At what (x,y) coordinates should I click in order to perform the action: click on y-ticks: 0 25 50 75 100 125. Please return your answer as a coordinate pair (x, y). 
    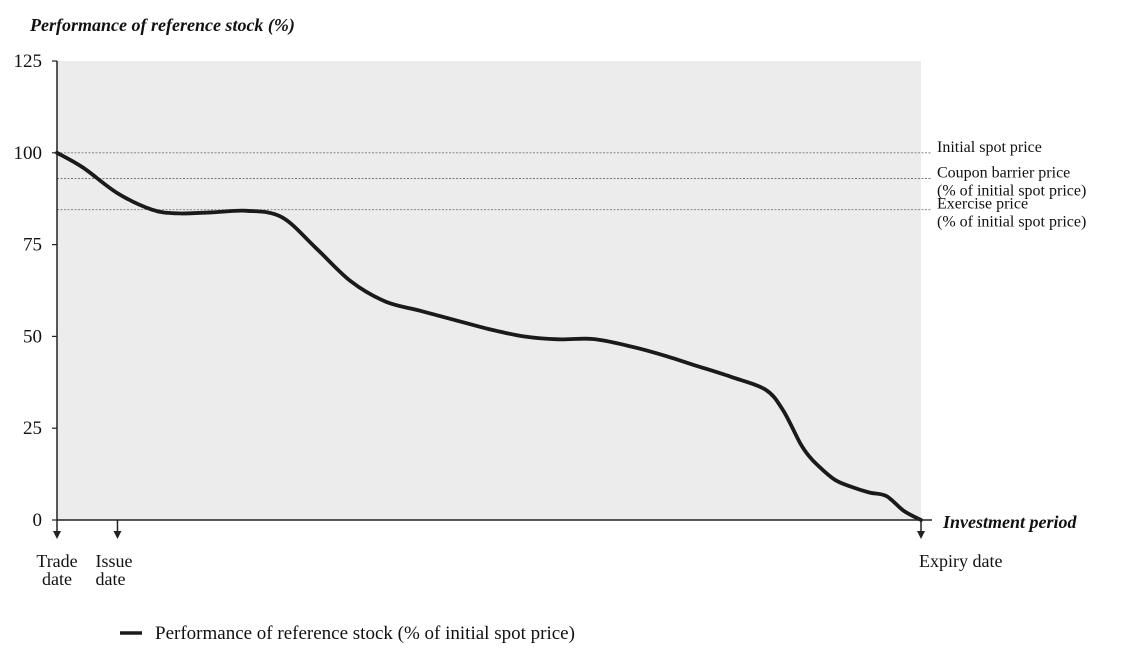
    Looking at the image, I should click on (35, 291).